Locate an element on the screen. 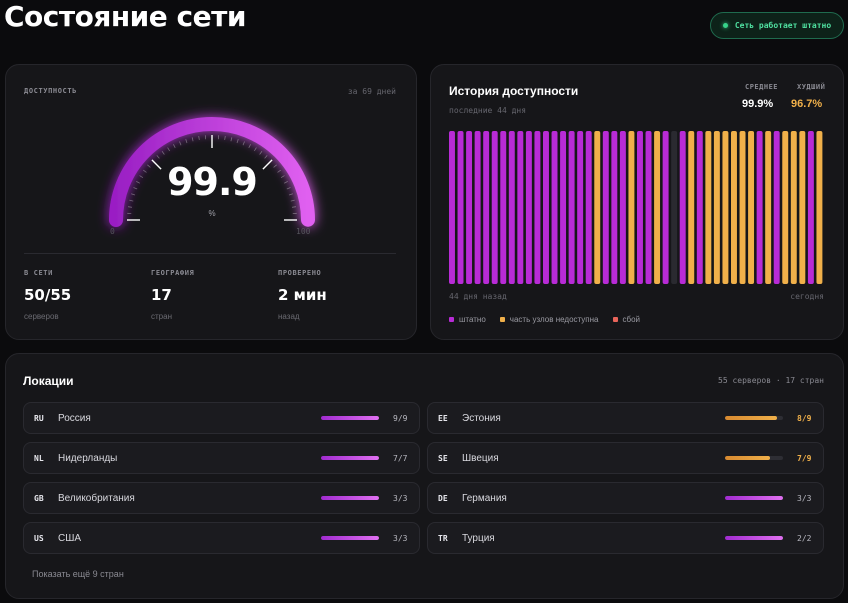 This screenshot has height=603, width=848. location-name: Швеция is located at coordinates (480, 458).